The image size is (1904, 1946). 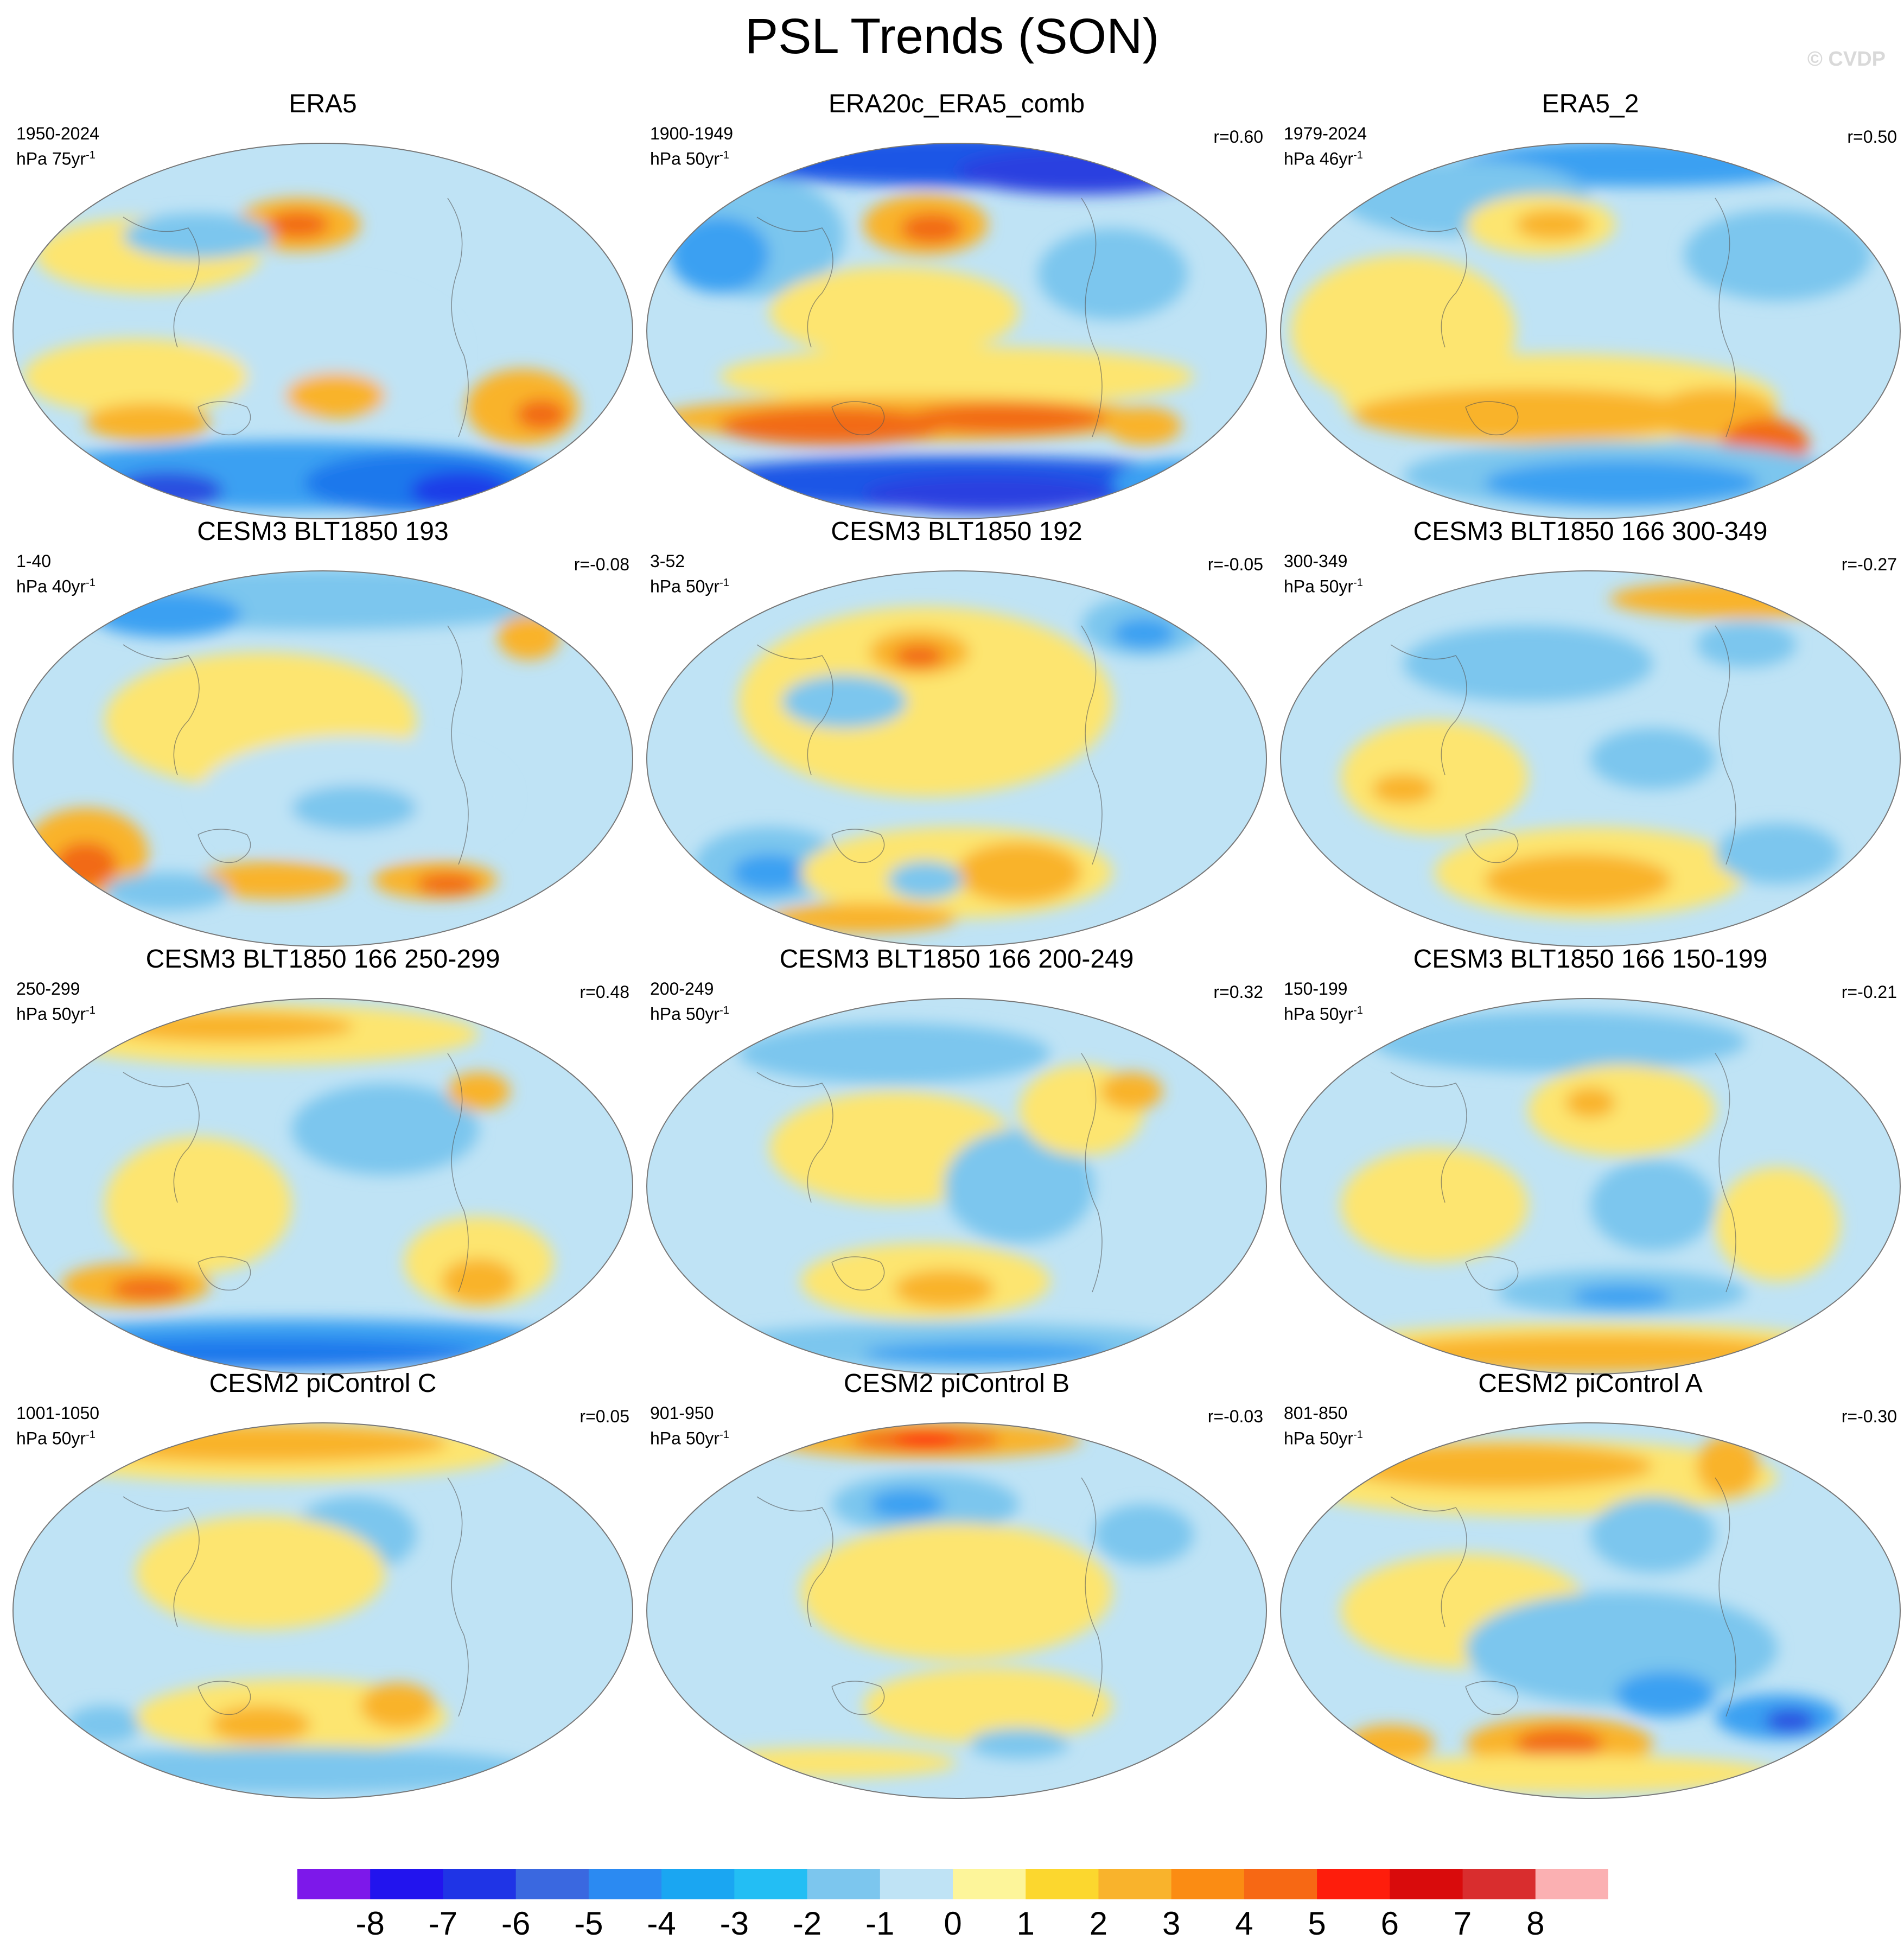 What do you see at coordinates (1869, 564) in the screenshot?
I see `panel-correlation: r=-0.27` at bounding box center [1869, 564].